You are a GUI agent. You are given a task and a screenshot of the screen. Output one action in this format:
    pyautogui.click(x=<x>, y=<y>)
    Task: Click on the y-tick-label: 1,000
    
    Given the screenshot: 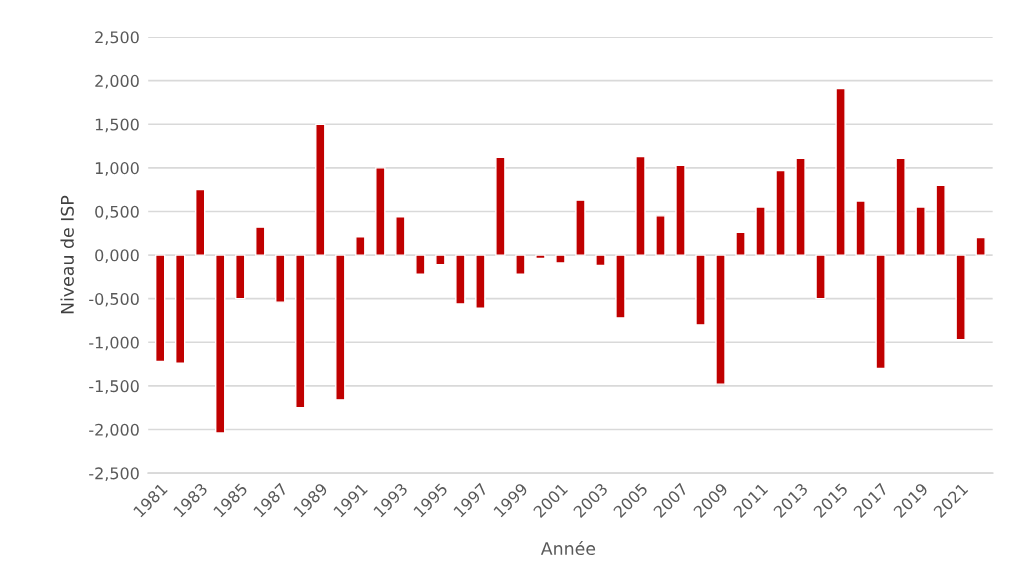 What is the action you would take?
    pyautogui.click(x=117, y=169)
    